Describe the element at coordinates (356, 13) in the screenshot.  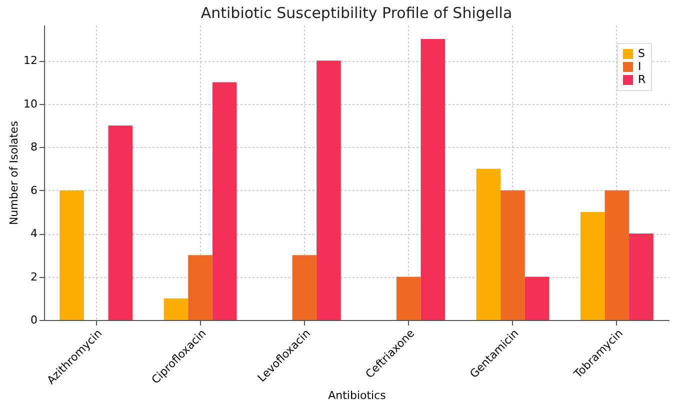
I see `chart-title: Antibiotic Susceptibility Profile of Shigella` at that location.